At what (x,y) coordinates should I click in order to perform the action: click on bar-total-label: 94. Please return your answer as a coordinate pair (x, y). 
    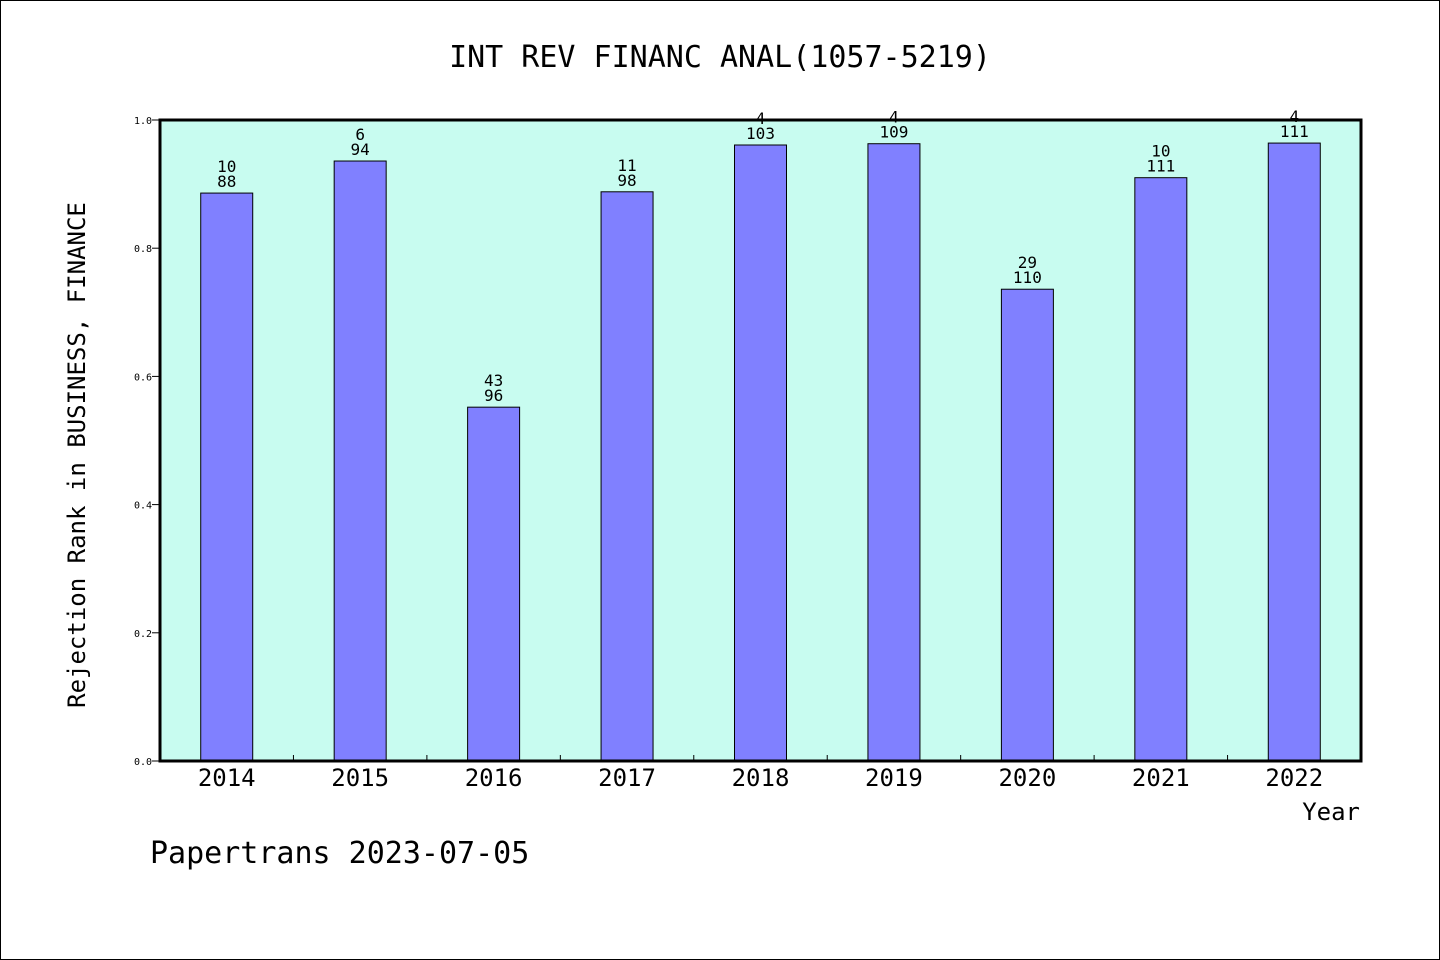
    Looking at the image, I should click on (360, 149).